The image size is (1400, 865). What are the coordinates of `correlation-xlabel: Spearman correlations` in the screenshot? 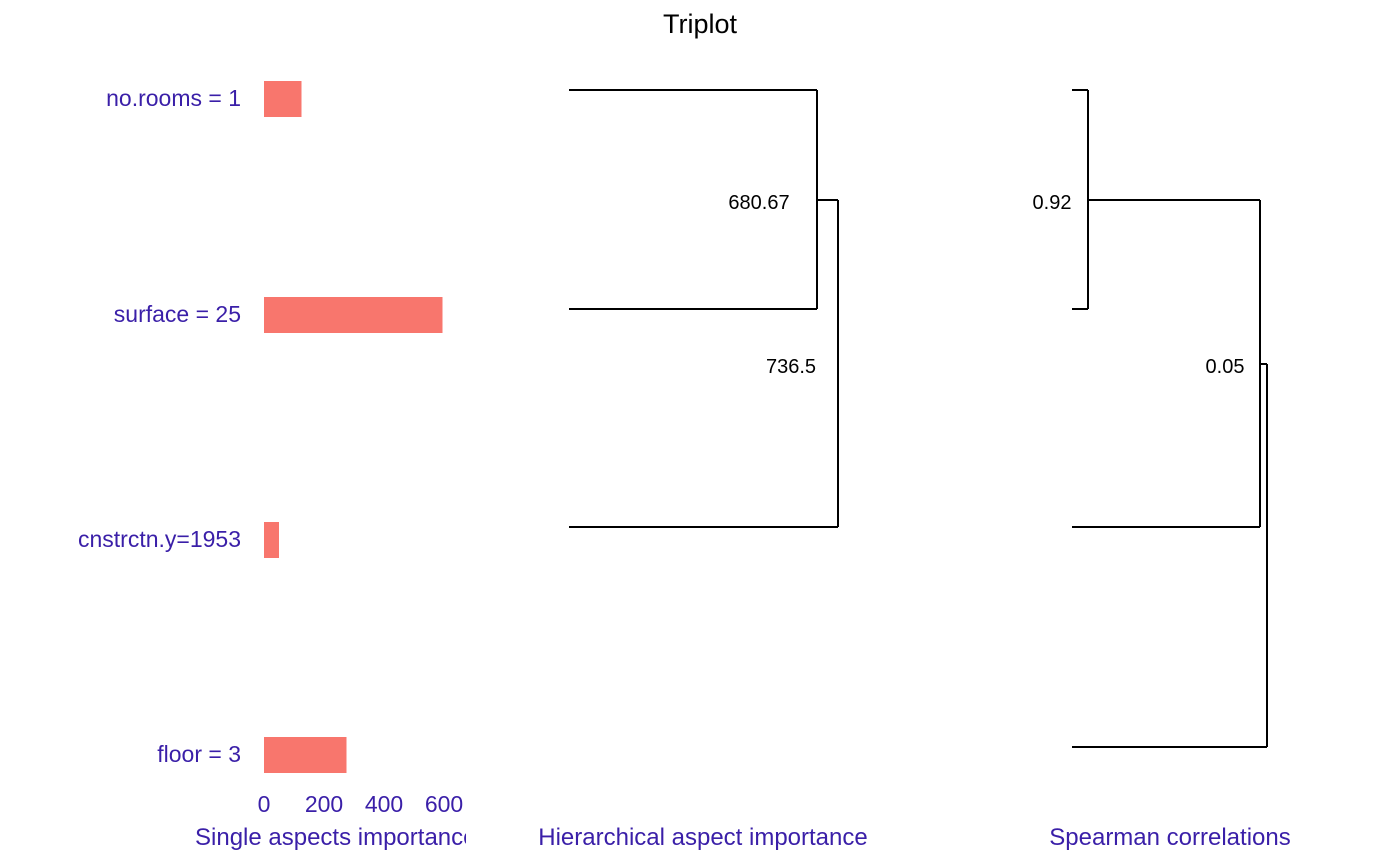 It's located at (1169, 837).